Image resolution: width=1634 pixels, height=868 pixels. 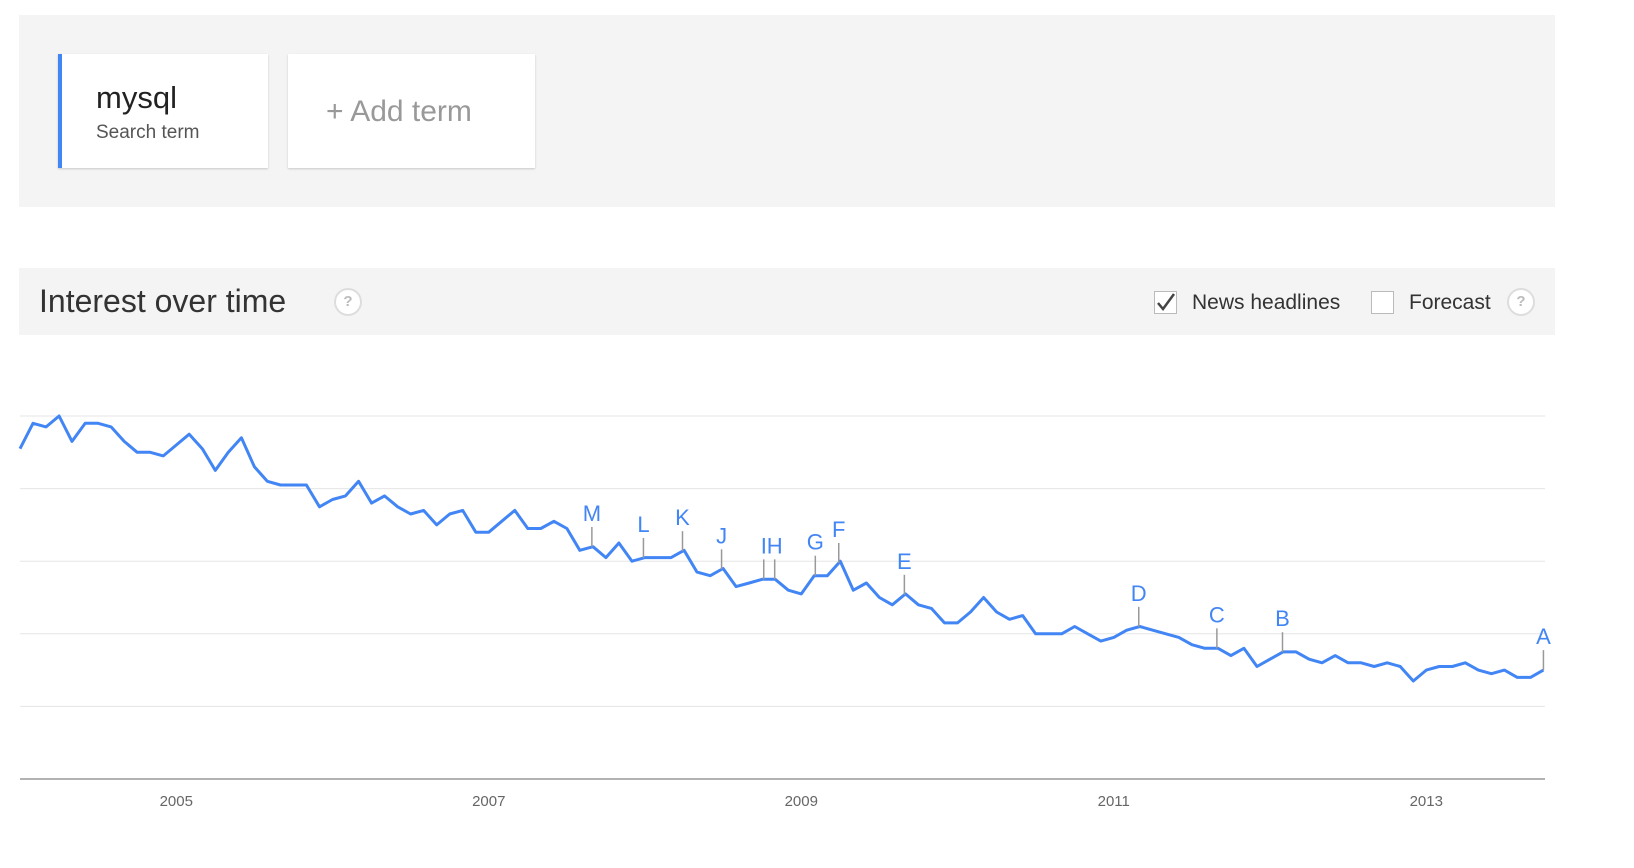 What do you see at coordinates (1217, 614) in the screenshot?
I see `headline-letter: C` at bounding box center [1217, 614].